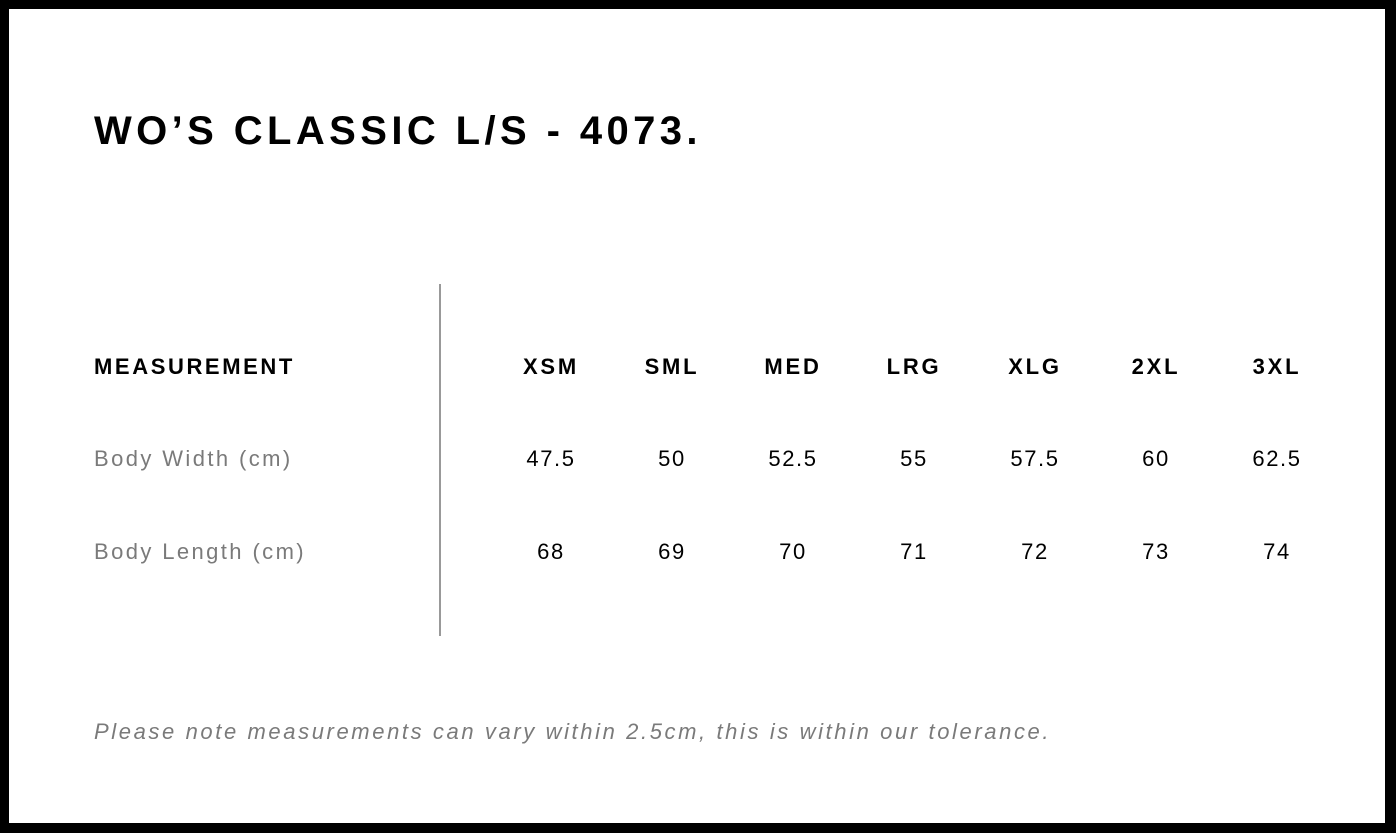 This screenshot has width=1396, height=833. Describe the element at coordinates (200, 551) in the screenshot. I see `row-label-body-length: Body Length (cm)` at that location.